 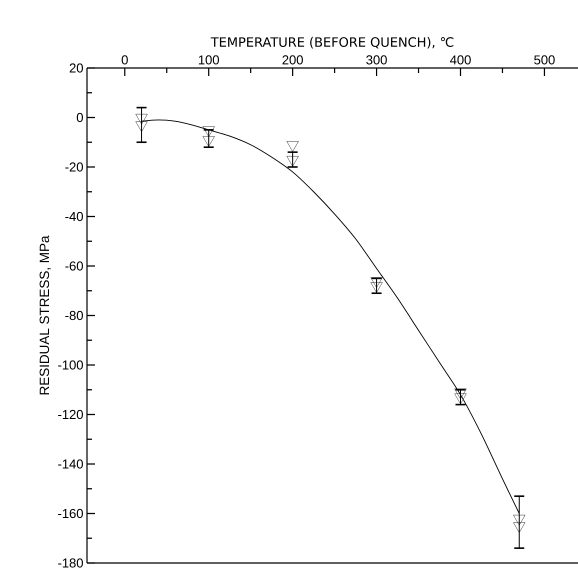 What do you see at coordinates (125, 59) in the screenshot?
I see `x-tick-label: 0` at bounding box center [125, 59].